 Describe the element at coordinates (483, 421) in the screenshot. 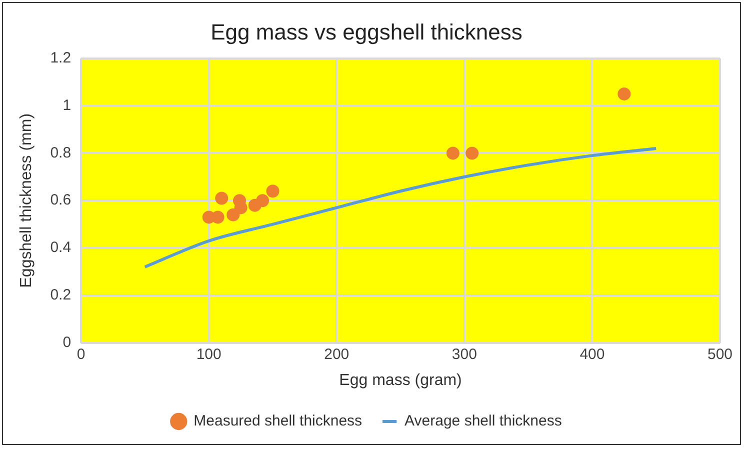

I see `legend-label: Average shell thickness` at that location.